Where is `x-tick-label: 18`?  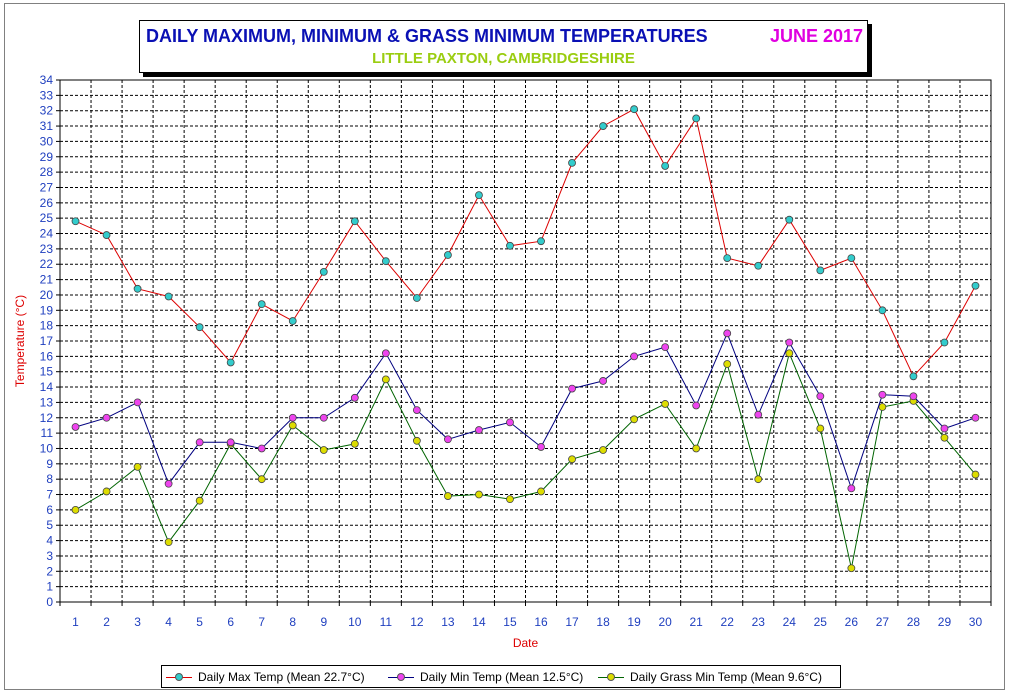 x-tick-label: 18 is located at coordinates (603, 622).